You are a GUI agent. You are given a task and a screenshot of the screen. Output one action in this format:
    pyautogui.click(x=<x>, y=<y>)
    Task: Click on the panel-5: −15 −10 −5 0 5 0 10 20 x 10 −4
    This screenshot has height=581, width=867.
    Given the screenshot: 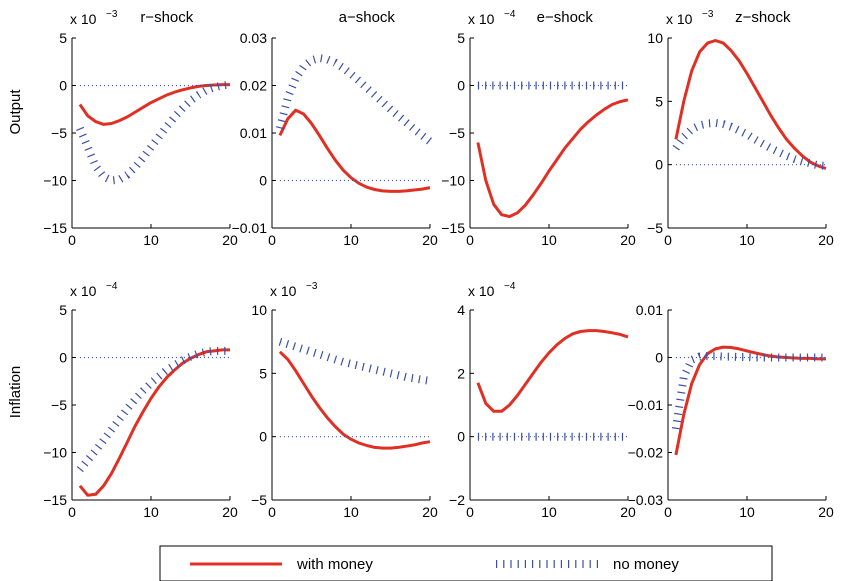 What is the action you would take?
    pyautogui.click(x=140, y=400)
    